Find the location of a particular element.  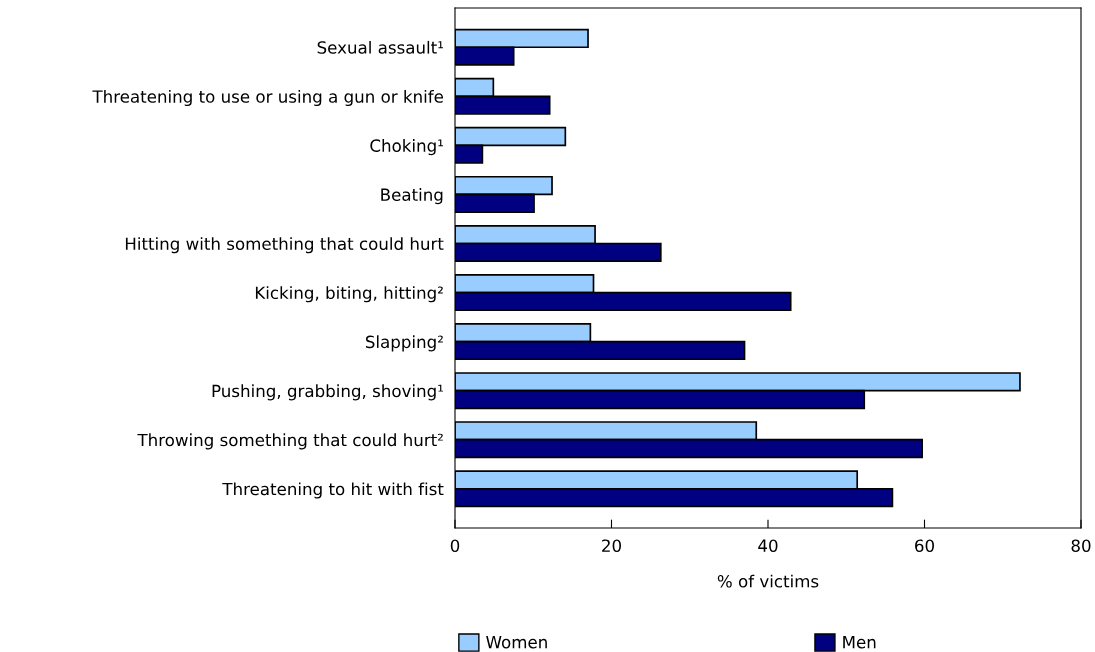

y-tick-label: Beating is located at coordinates (412, 196).